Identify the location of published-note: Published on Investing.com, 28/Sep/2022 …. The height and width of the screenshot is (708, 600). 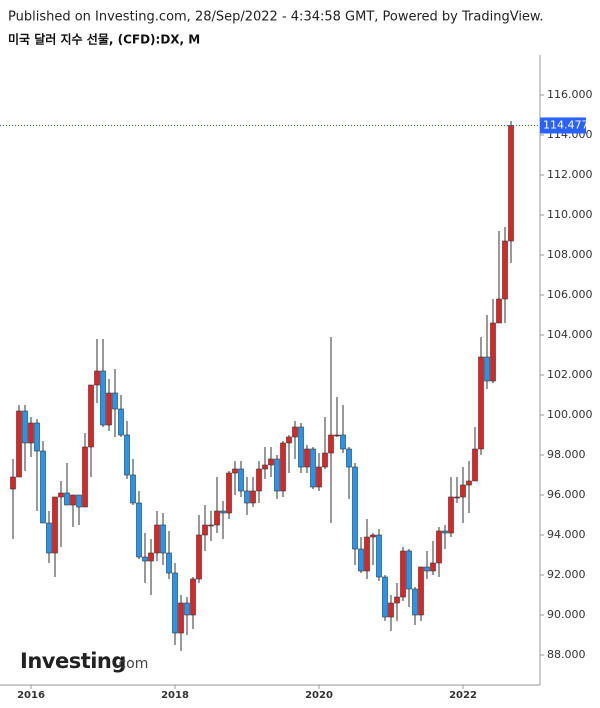
(276, 17).